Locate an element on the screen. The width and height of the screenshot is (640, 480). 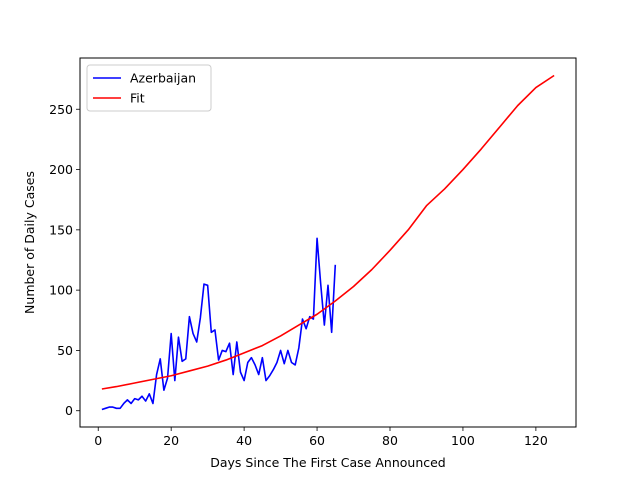
series-line-azerbaijan is located at coordinates (219, 324).